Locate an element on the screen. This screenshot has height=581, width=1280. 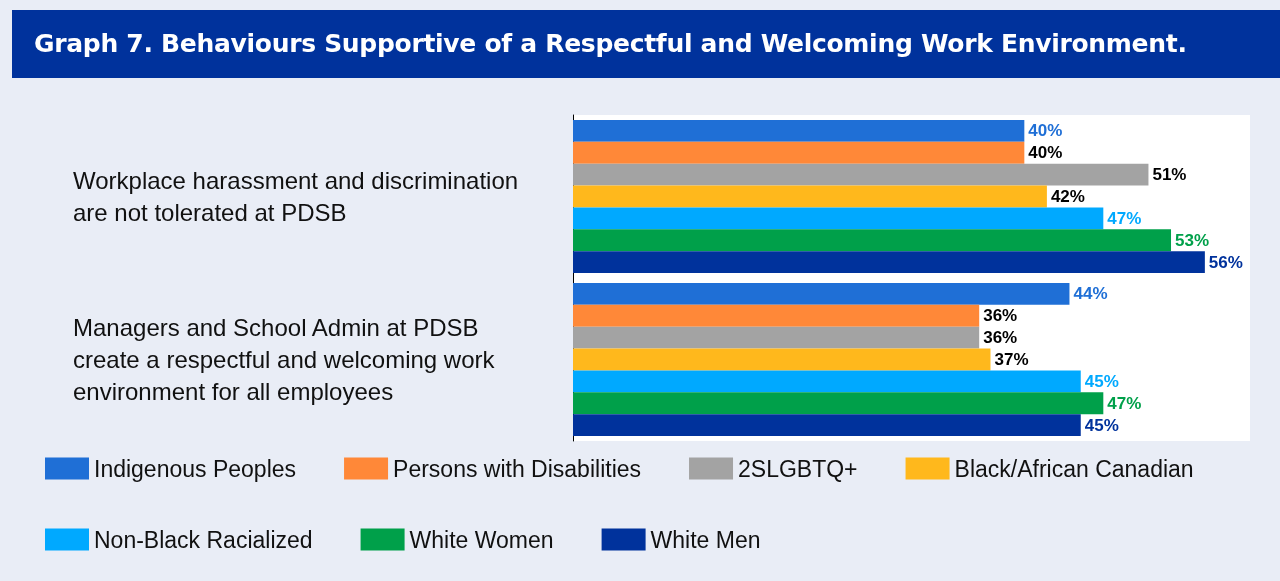
legend-label: Black/African Canadian is located at coordinates (1074, 468).